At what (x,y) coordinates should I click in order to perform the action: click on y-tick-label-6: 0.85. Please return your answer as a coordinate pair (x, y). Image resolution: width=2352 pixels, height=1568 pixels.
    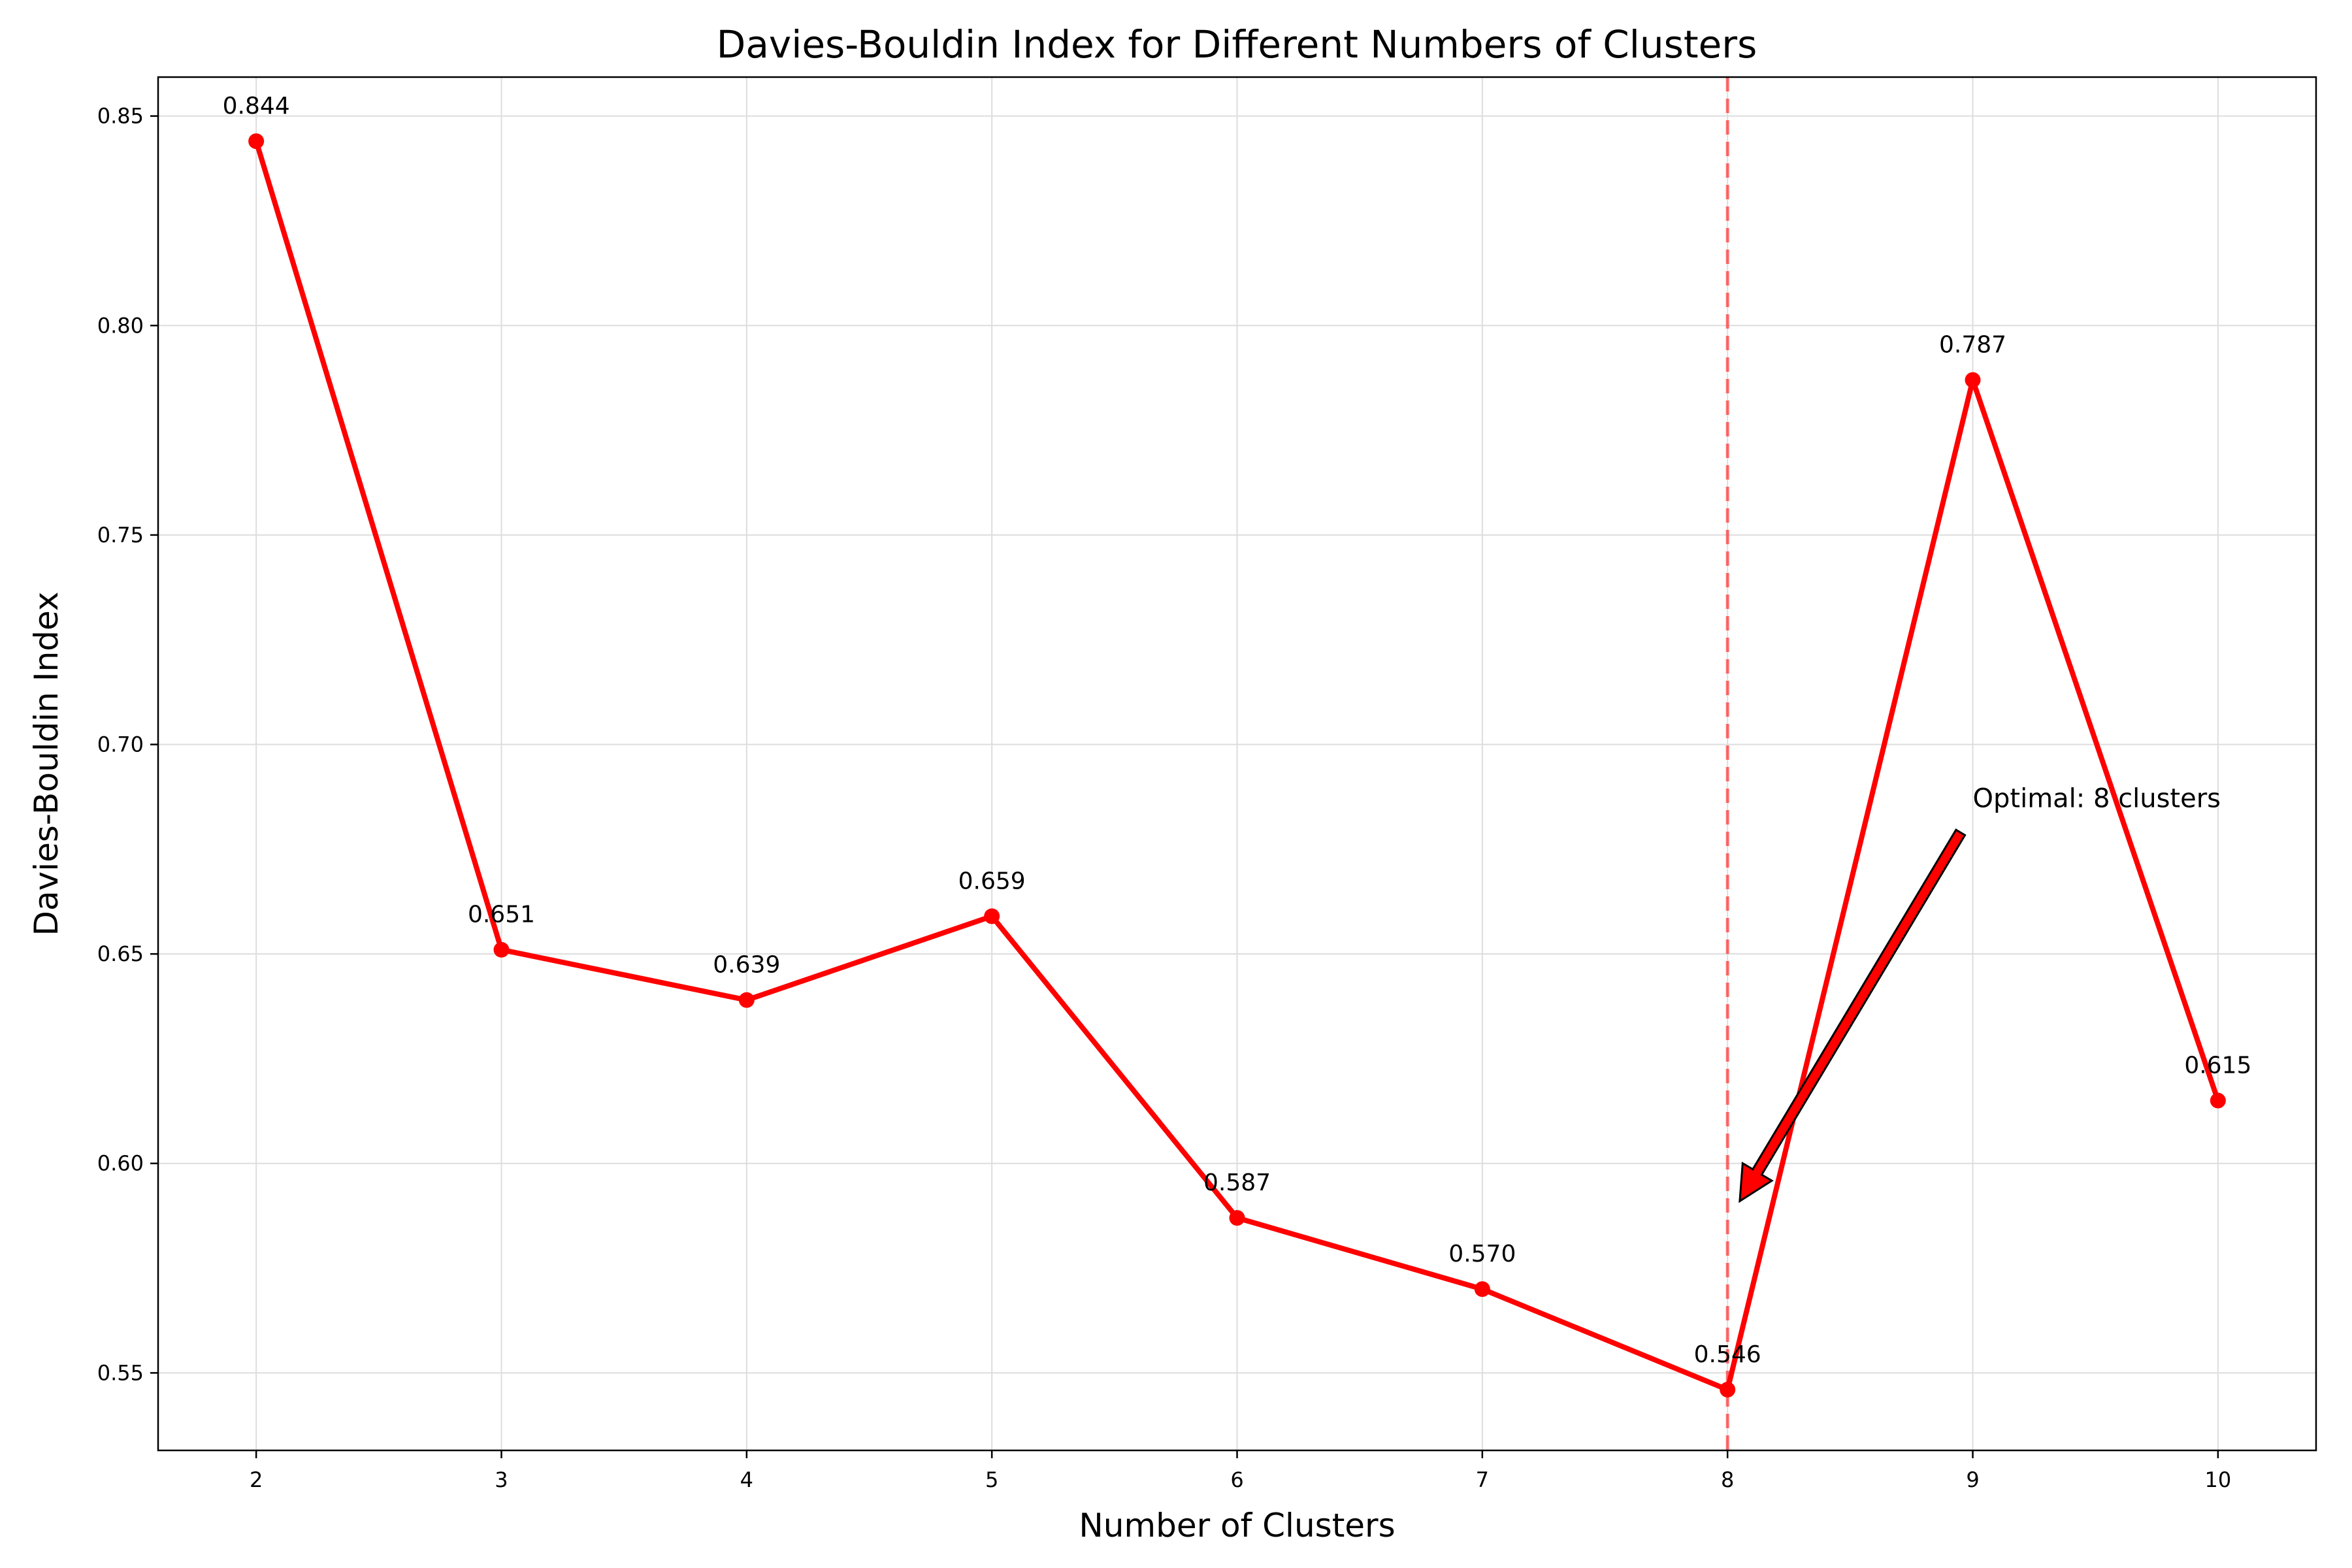
    Looking at the image, I should click on (120, 116).